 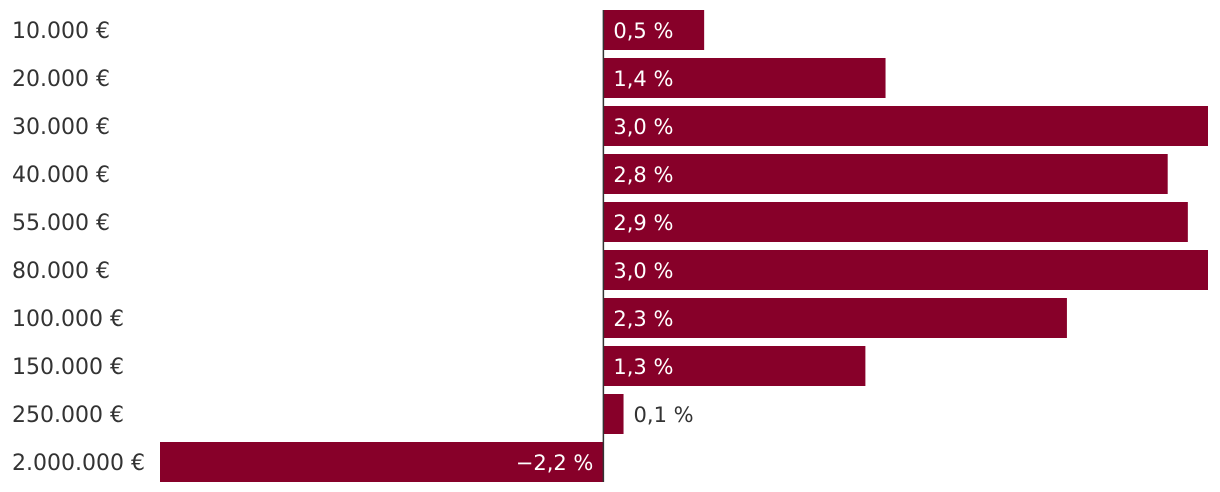 What do you see at coordinates (68, 319) in the screenshot?
I see `category-label: 100.000 €` at bounding box center [68, 319].